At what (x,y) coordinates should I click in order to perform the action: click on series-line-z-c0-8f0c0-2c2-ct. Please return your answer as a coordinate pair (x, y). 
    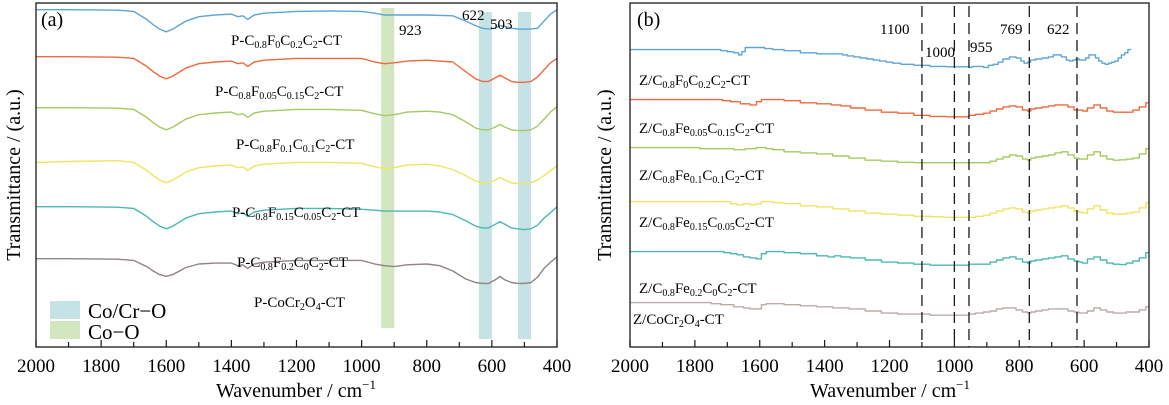
    Looking at the image, I should click on (881, 57).